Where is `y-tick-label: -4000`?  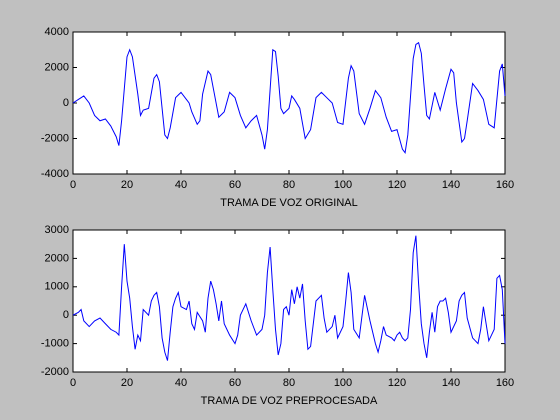
y-tick-label: -4000 is located at coordinates (55, 174).